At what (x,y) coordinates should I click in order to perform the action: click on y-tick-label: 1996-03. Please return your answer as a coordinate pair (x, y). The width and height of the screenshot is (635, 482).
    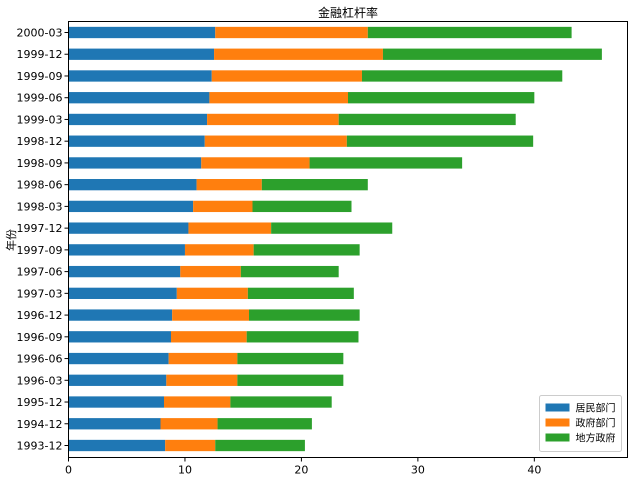
    Looking at the image, I should click on (40, 380).